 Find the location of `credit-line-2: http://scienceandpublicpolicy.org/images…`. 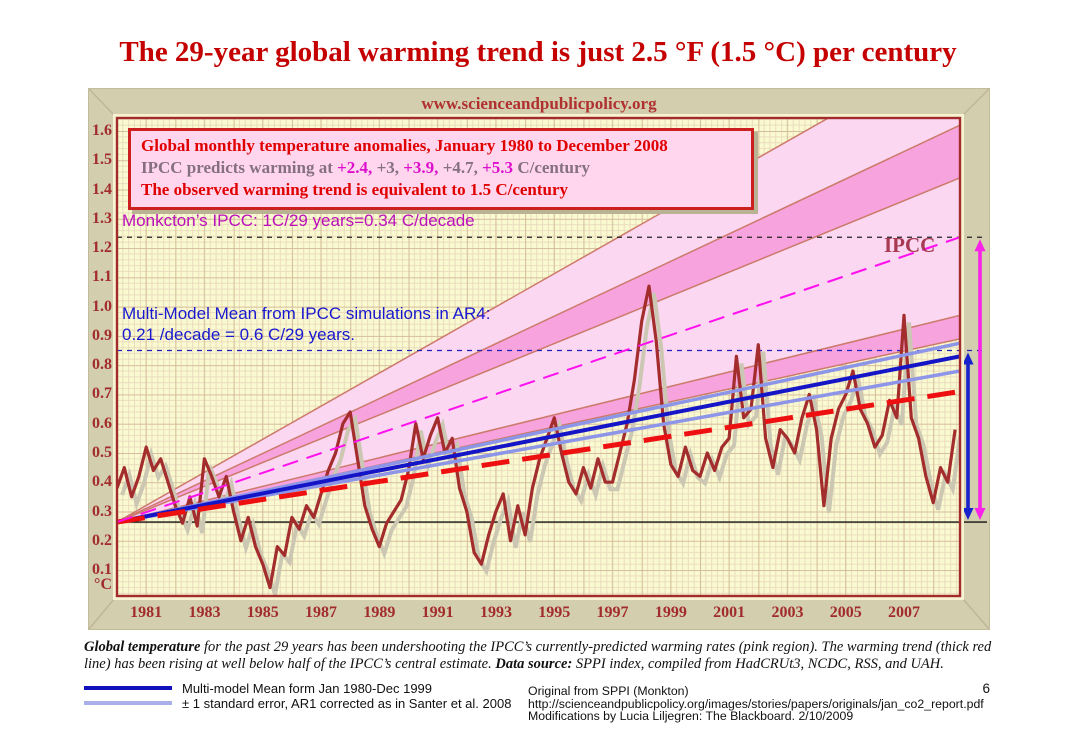

credit-line-2: http://scienceandpublicpolicy.org/images… is located at coordinates (756, 703).